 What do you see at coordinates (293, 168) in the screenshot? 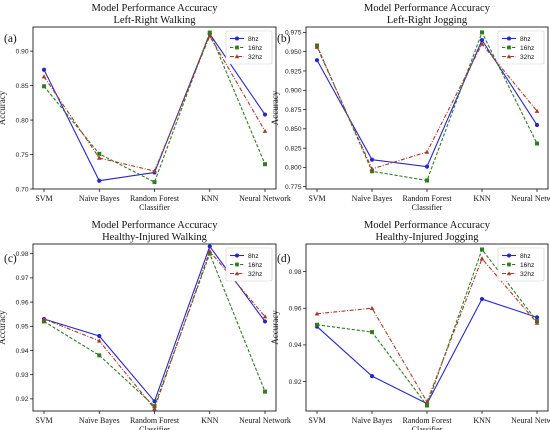
I see `y-tick-label: 0.800` at bounding box center [293, 168].